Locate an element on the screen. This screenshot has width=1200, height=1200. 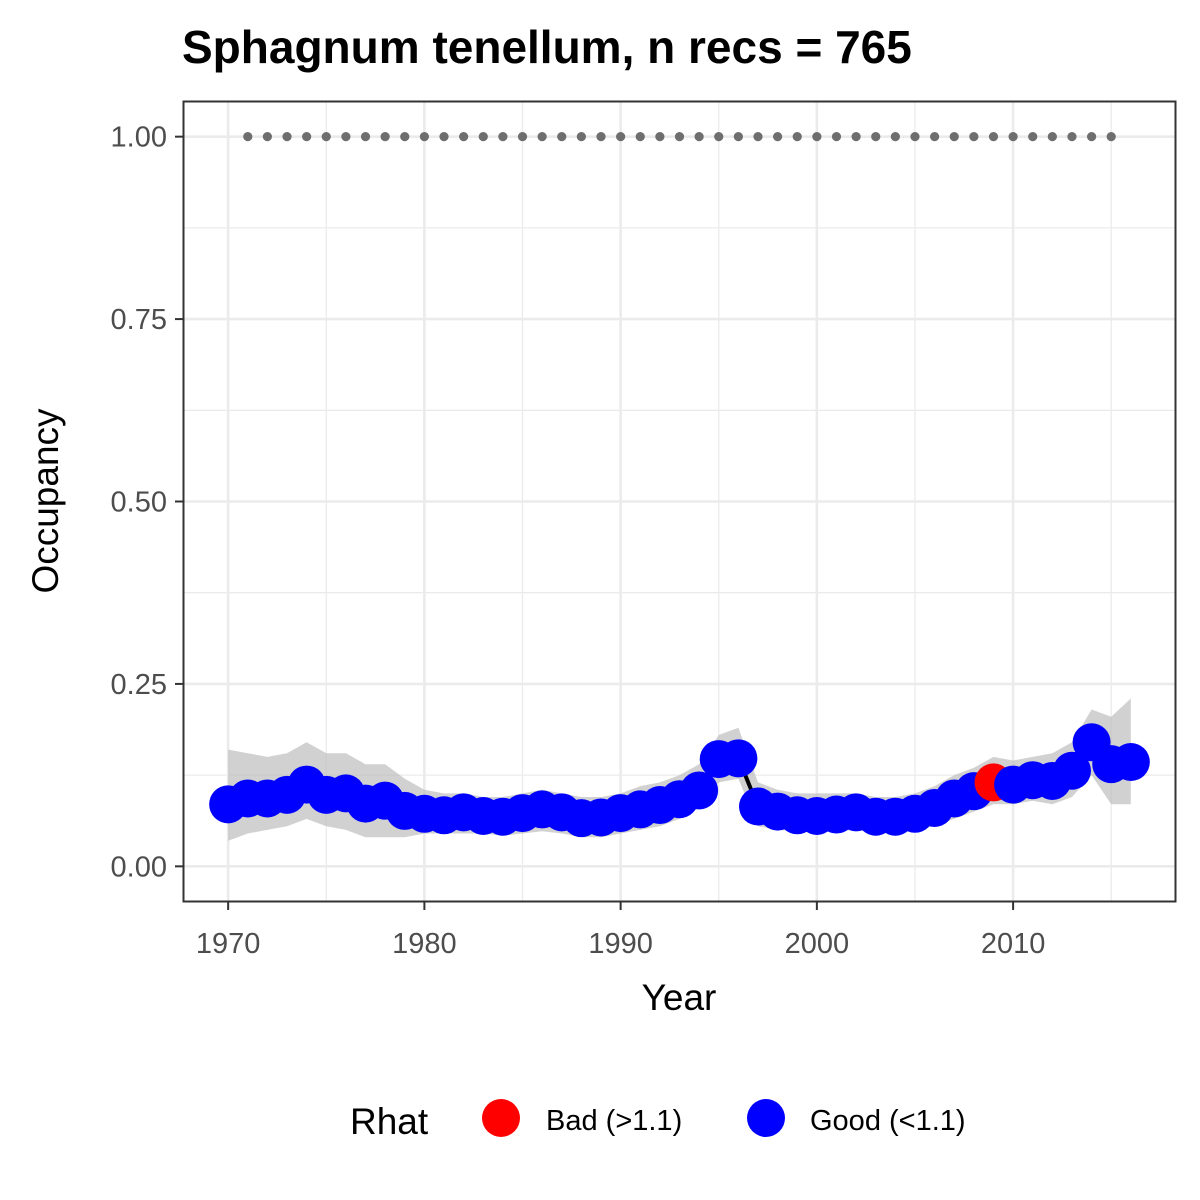
x-tick-label: 2000 is located at coordinates (817, 944).